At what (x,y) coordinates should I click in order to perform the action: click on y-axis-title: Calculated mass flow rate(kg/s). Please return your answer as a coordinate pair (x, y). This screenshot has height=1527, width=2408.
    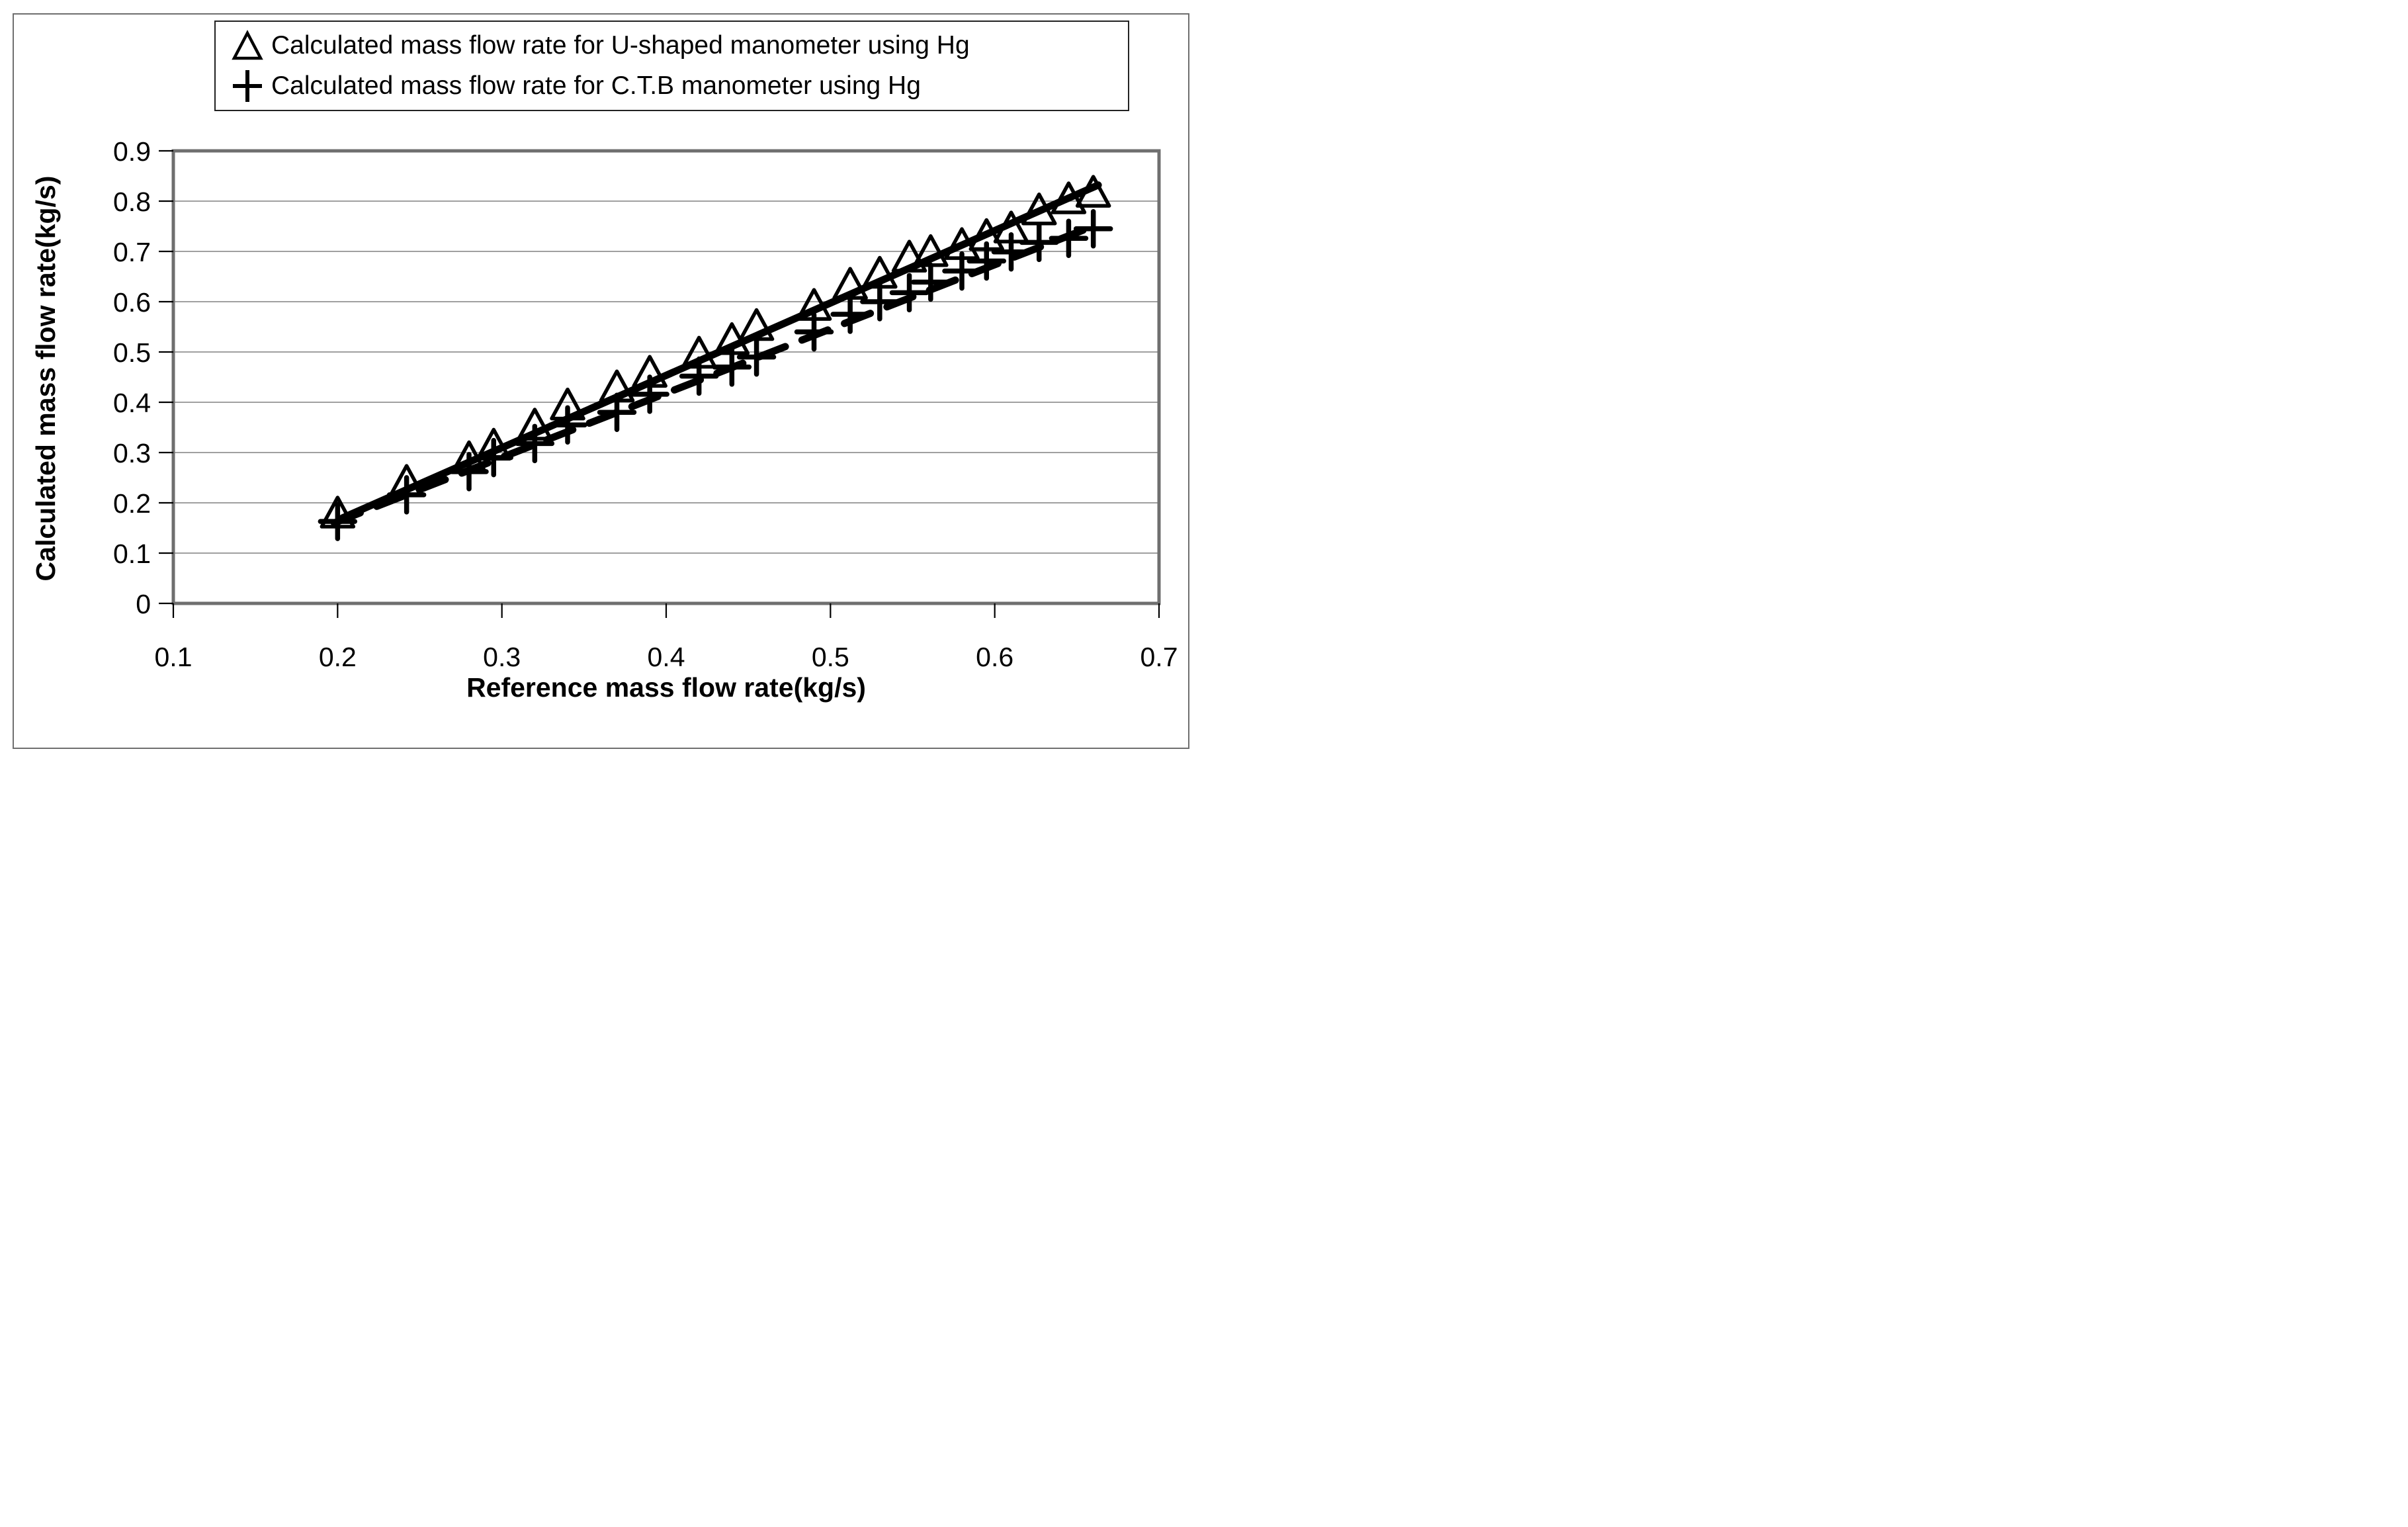
    Looking at the image, I should click on (46, 378).